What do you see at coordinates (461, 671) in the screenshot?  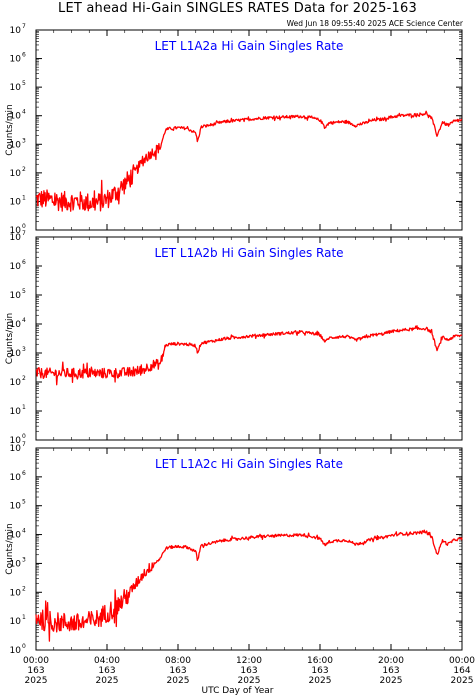 I see `x-tick-label: 164` at bounding box center [461, 671].